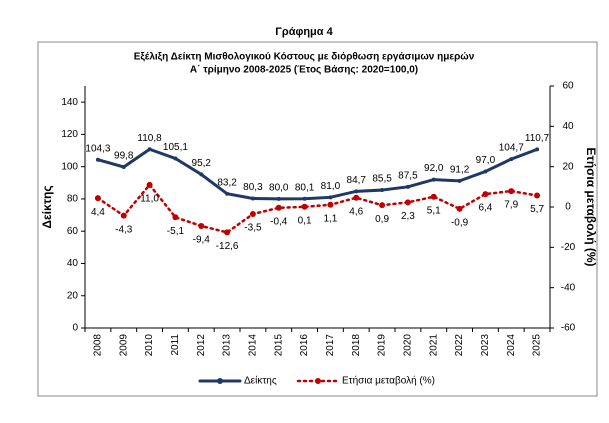 This screenshot has height=423, width=609. I want to click on x-tick-label: 2015, so click(278, 345).